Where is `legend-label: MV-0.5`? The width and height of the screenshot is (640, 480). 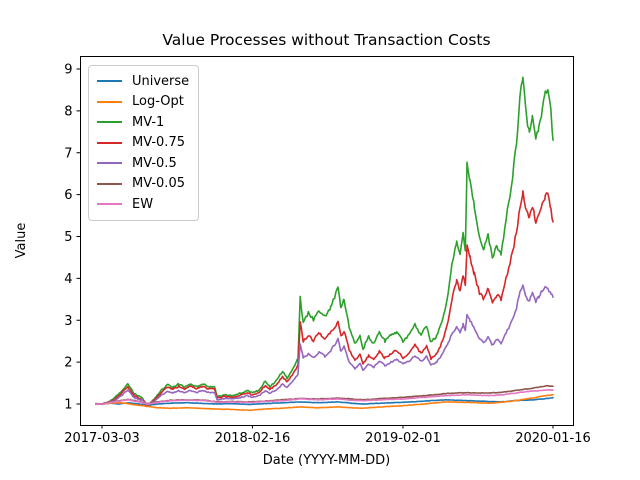
legend-label: MV-0.5 is located at coordinates (154, 163).